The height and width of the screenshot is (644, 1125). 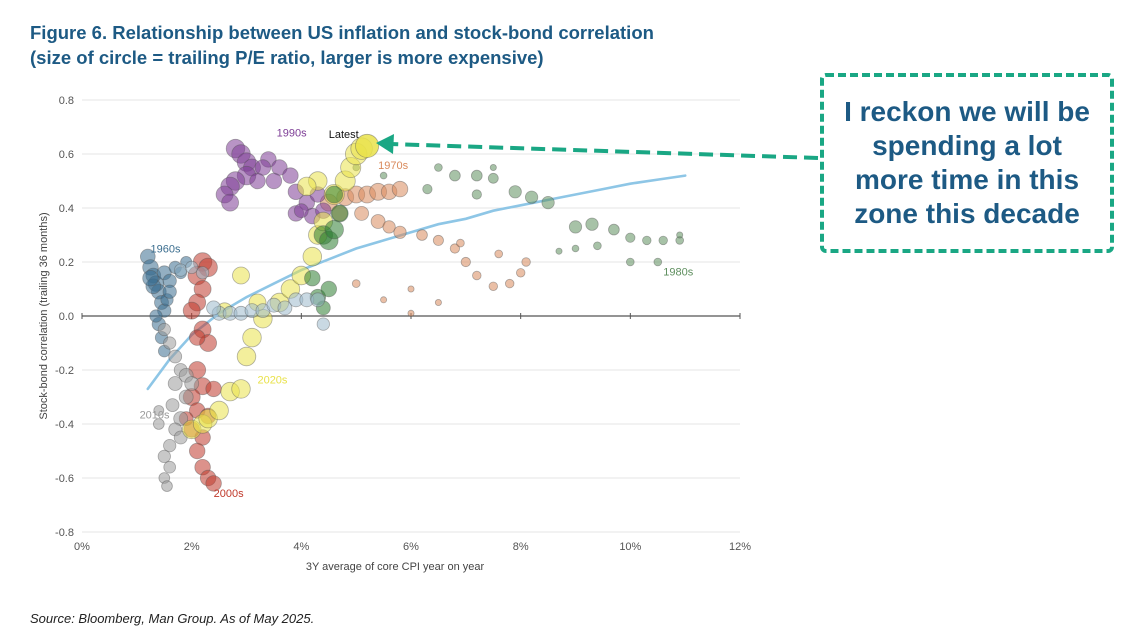 What do you see at coordinates (64, 425) in the screenshot?
I see `y-tick-label: -0.4` at bounding box center [64, 425].